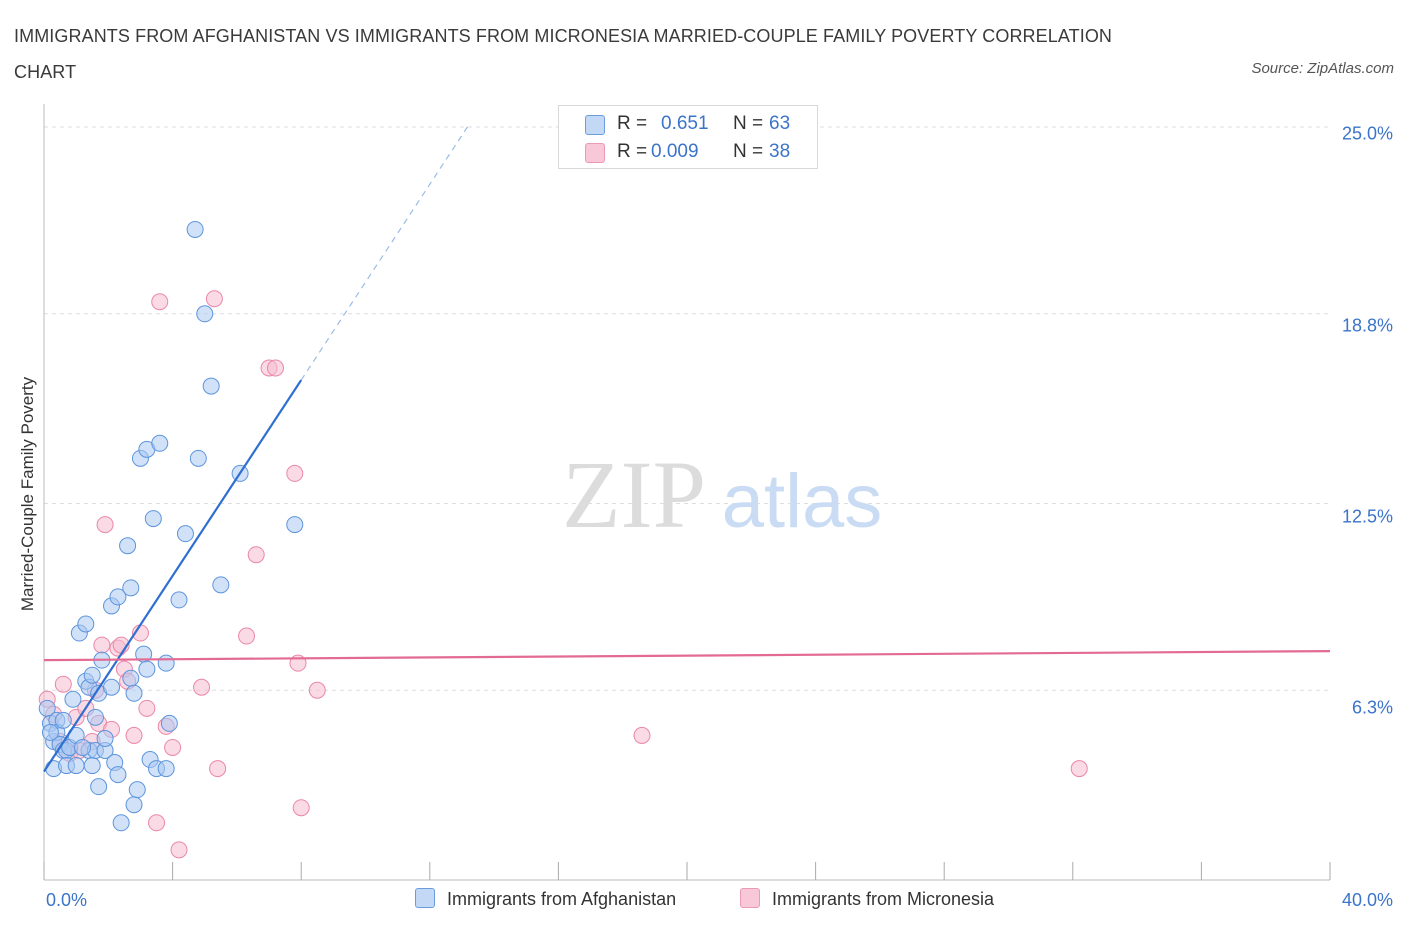 The height and width of the screenshot is (930, 1406). I want to click on y-axis-label: Married-Couple Family Poverty, so click(27, 494).